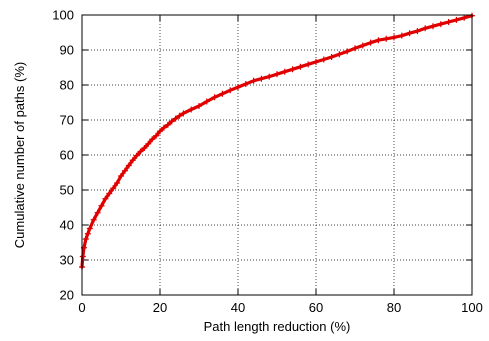 This screenshot has height=341, width=489. Describe the element at coordinates (67, 155) in the screenshot. I see `y-tick-label: 60` at that location.